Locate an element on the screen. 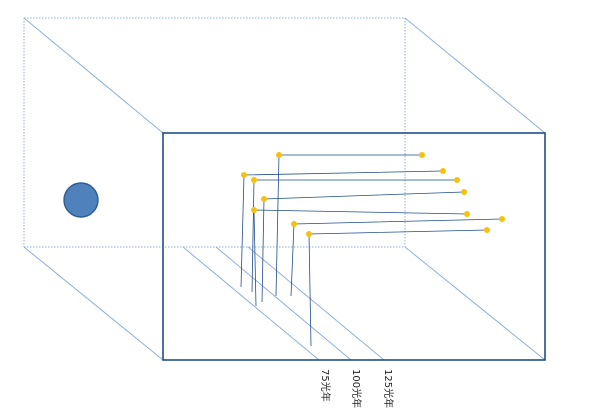 The width and height of the screenshot is (610, 419). galaxy-g2 is located at coordinates (343, 228).